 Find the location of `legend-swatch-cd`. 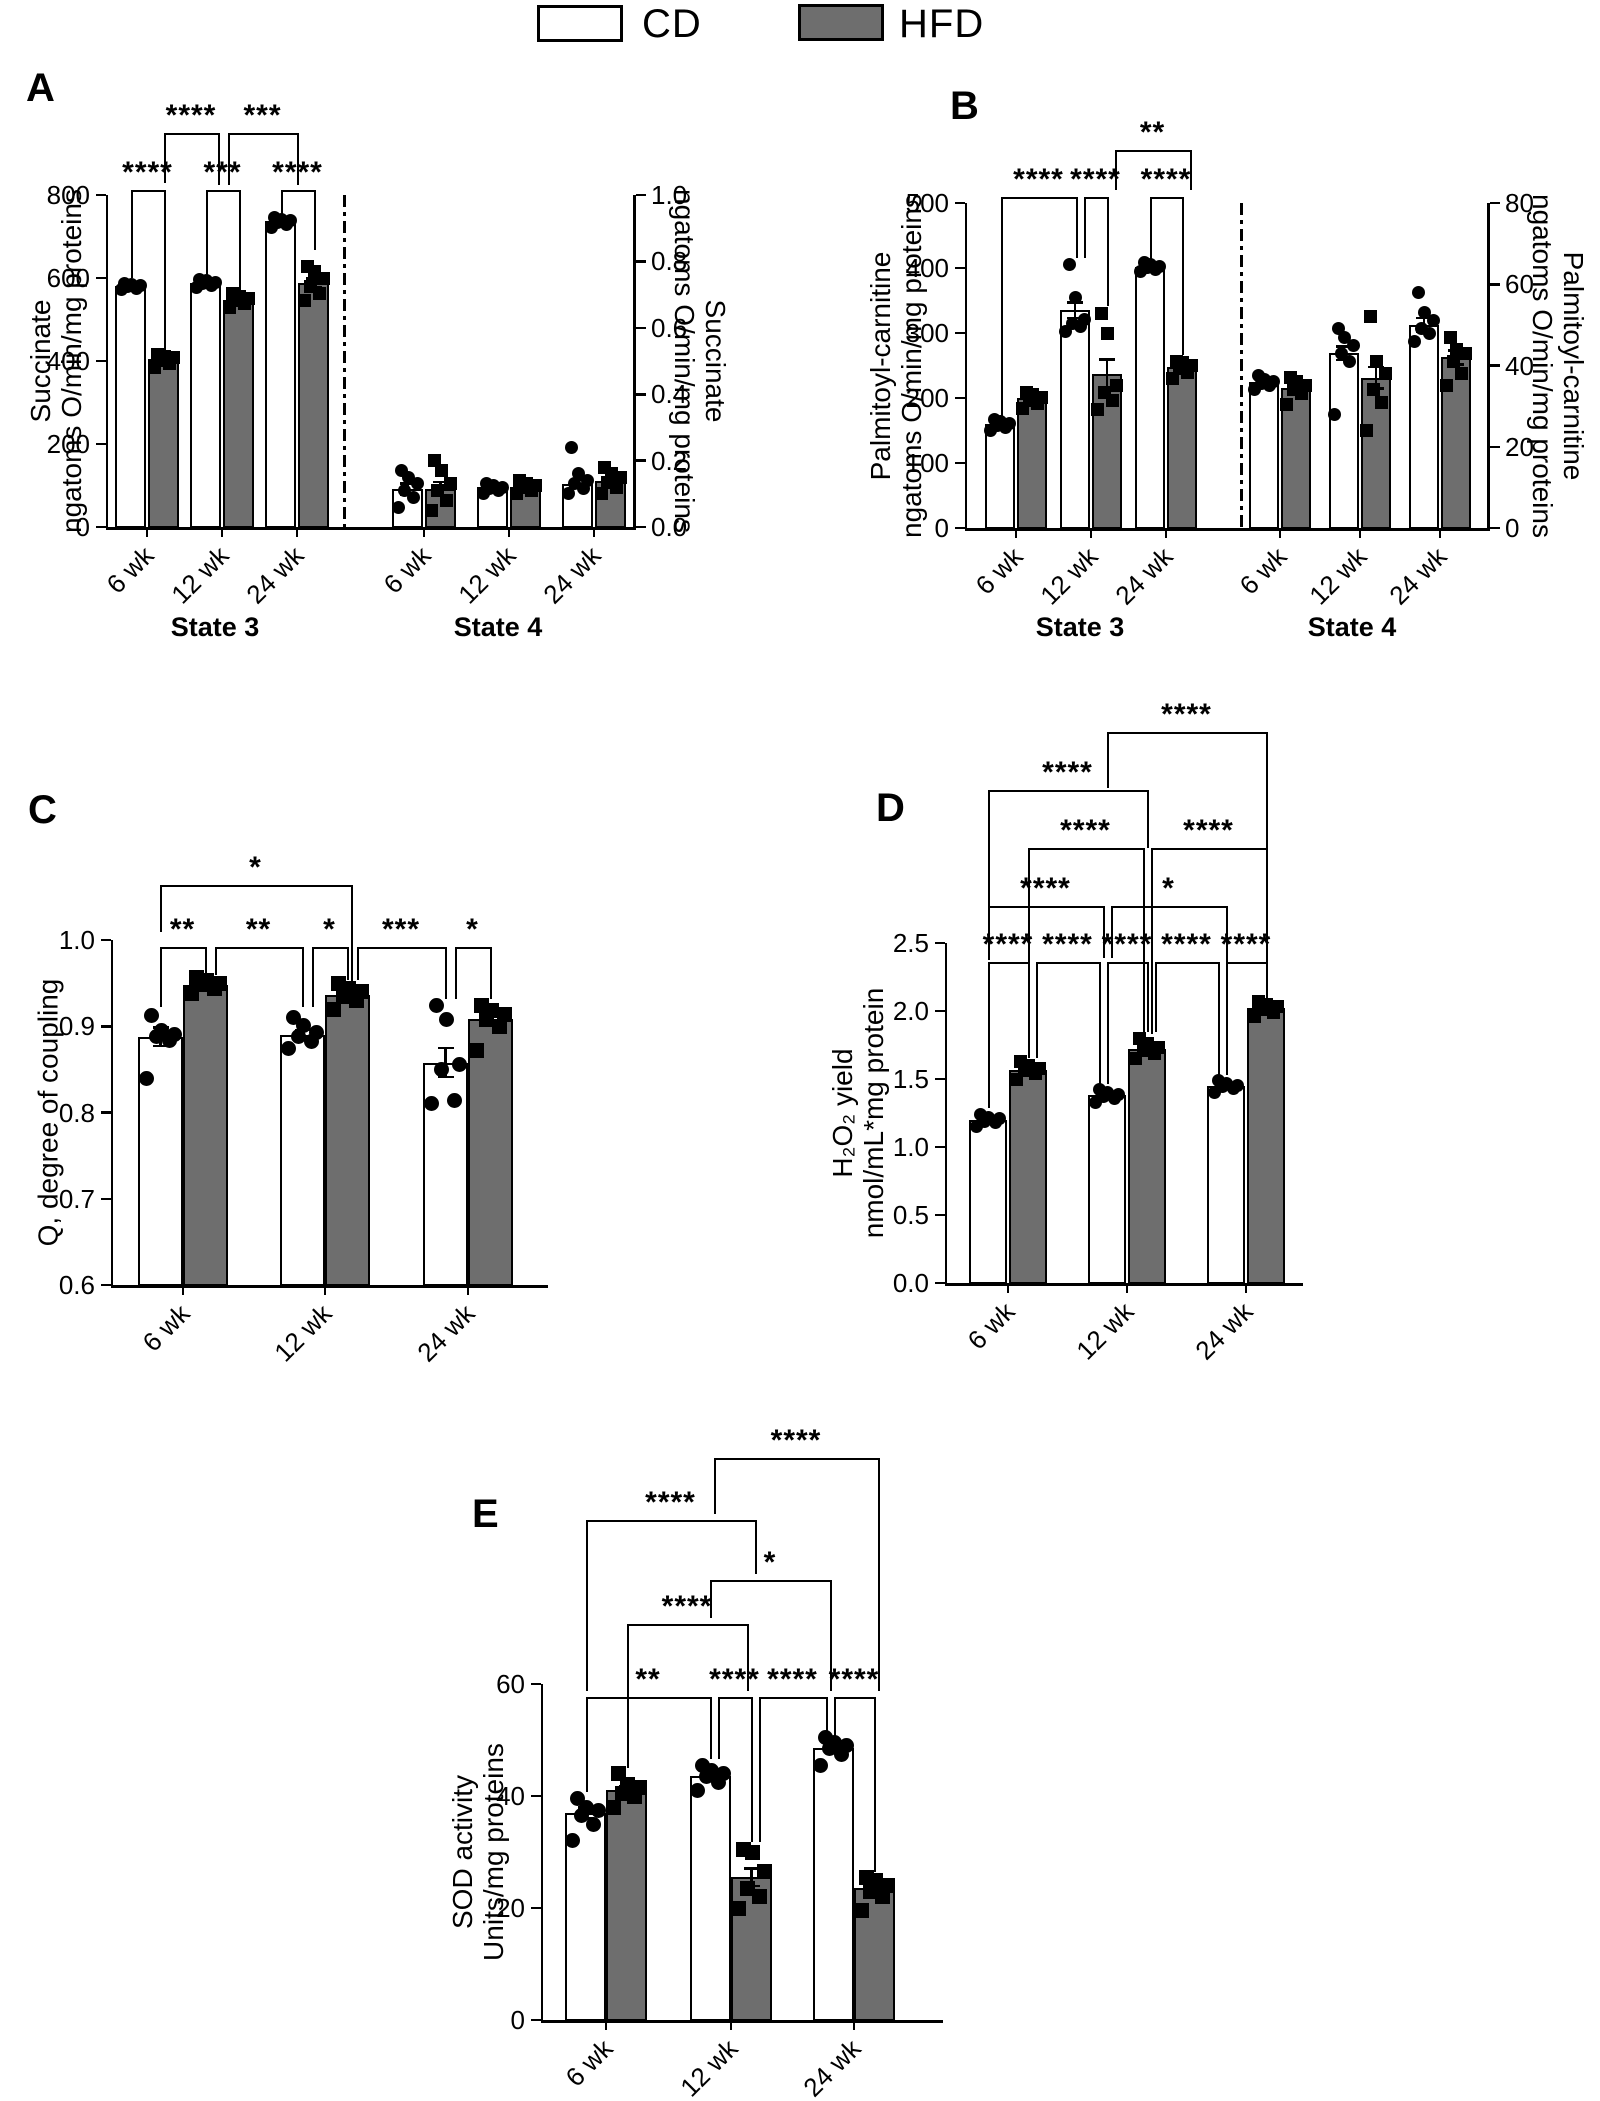

legend-swatch-cd is located at coordinates (580, 23).